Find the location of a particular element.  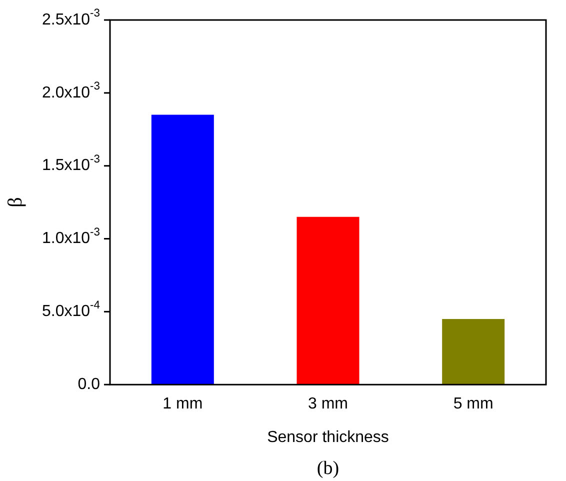

x-tick-label: 3 mm is located at coordinates (328, 404).